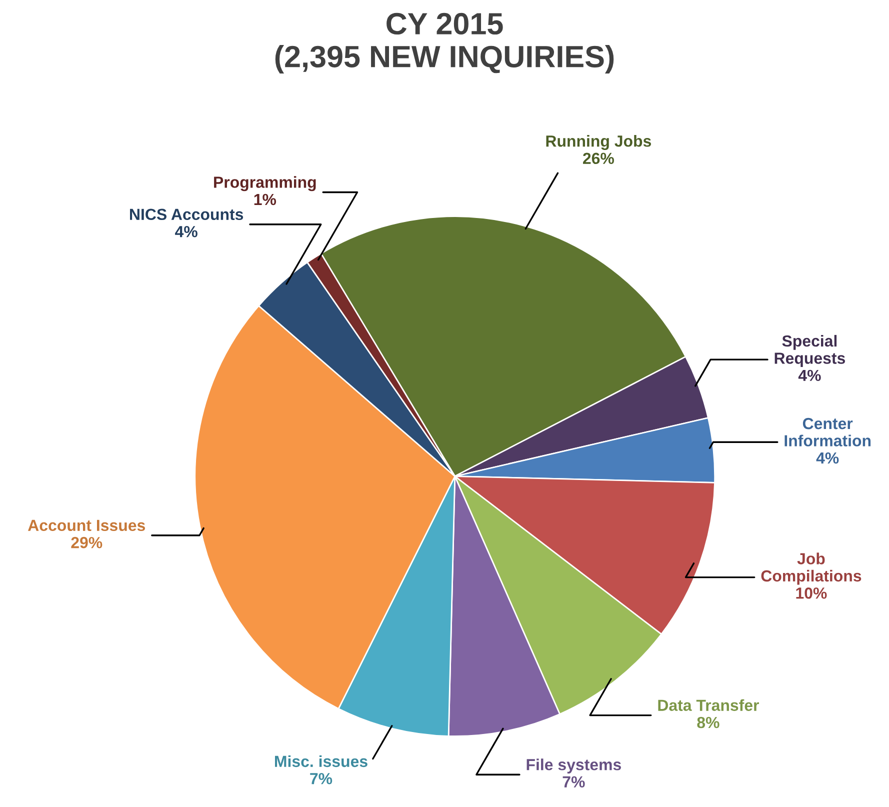  I want to click on slice-label: Job Compilations, so click(811, 568).